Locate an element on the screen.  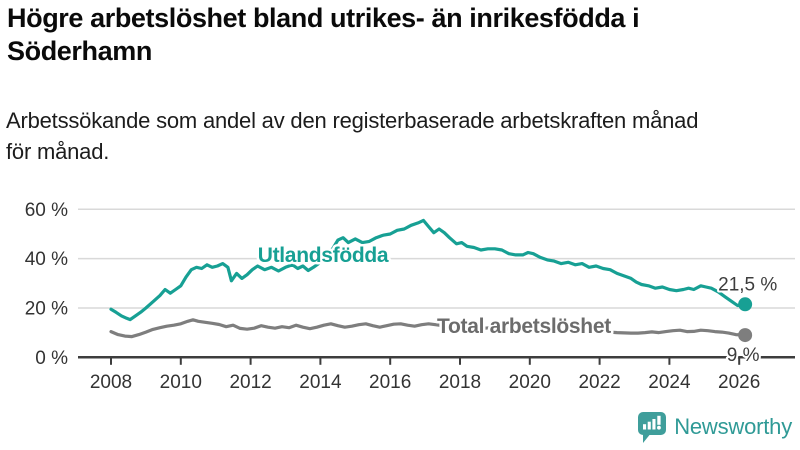
x-tick-label-2018: 2018 is located at coordinates (460, 382).